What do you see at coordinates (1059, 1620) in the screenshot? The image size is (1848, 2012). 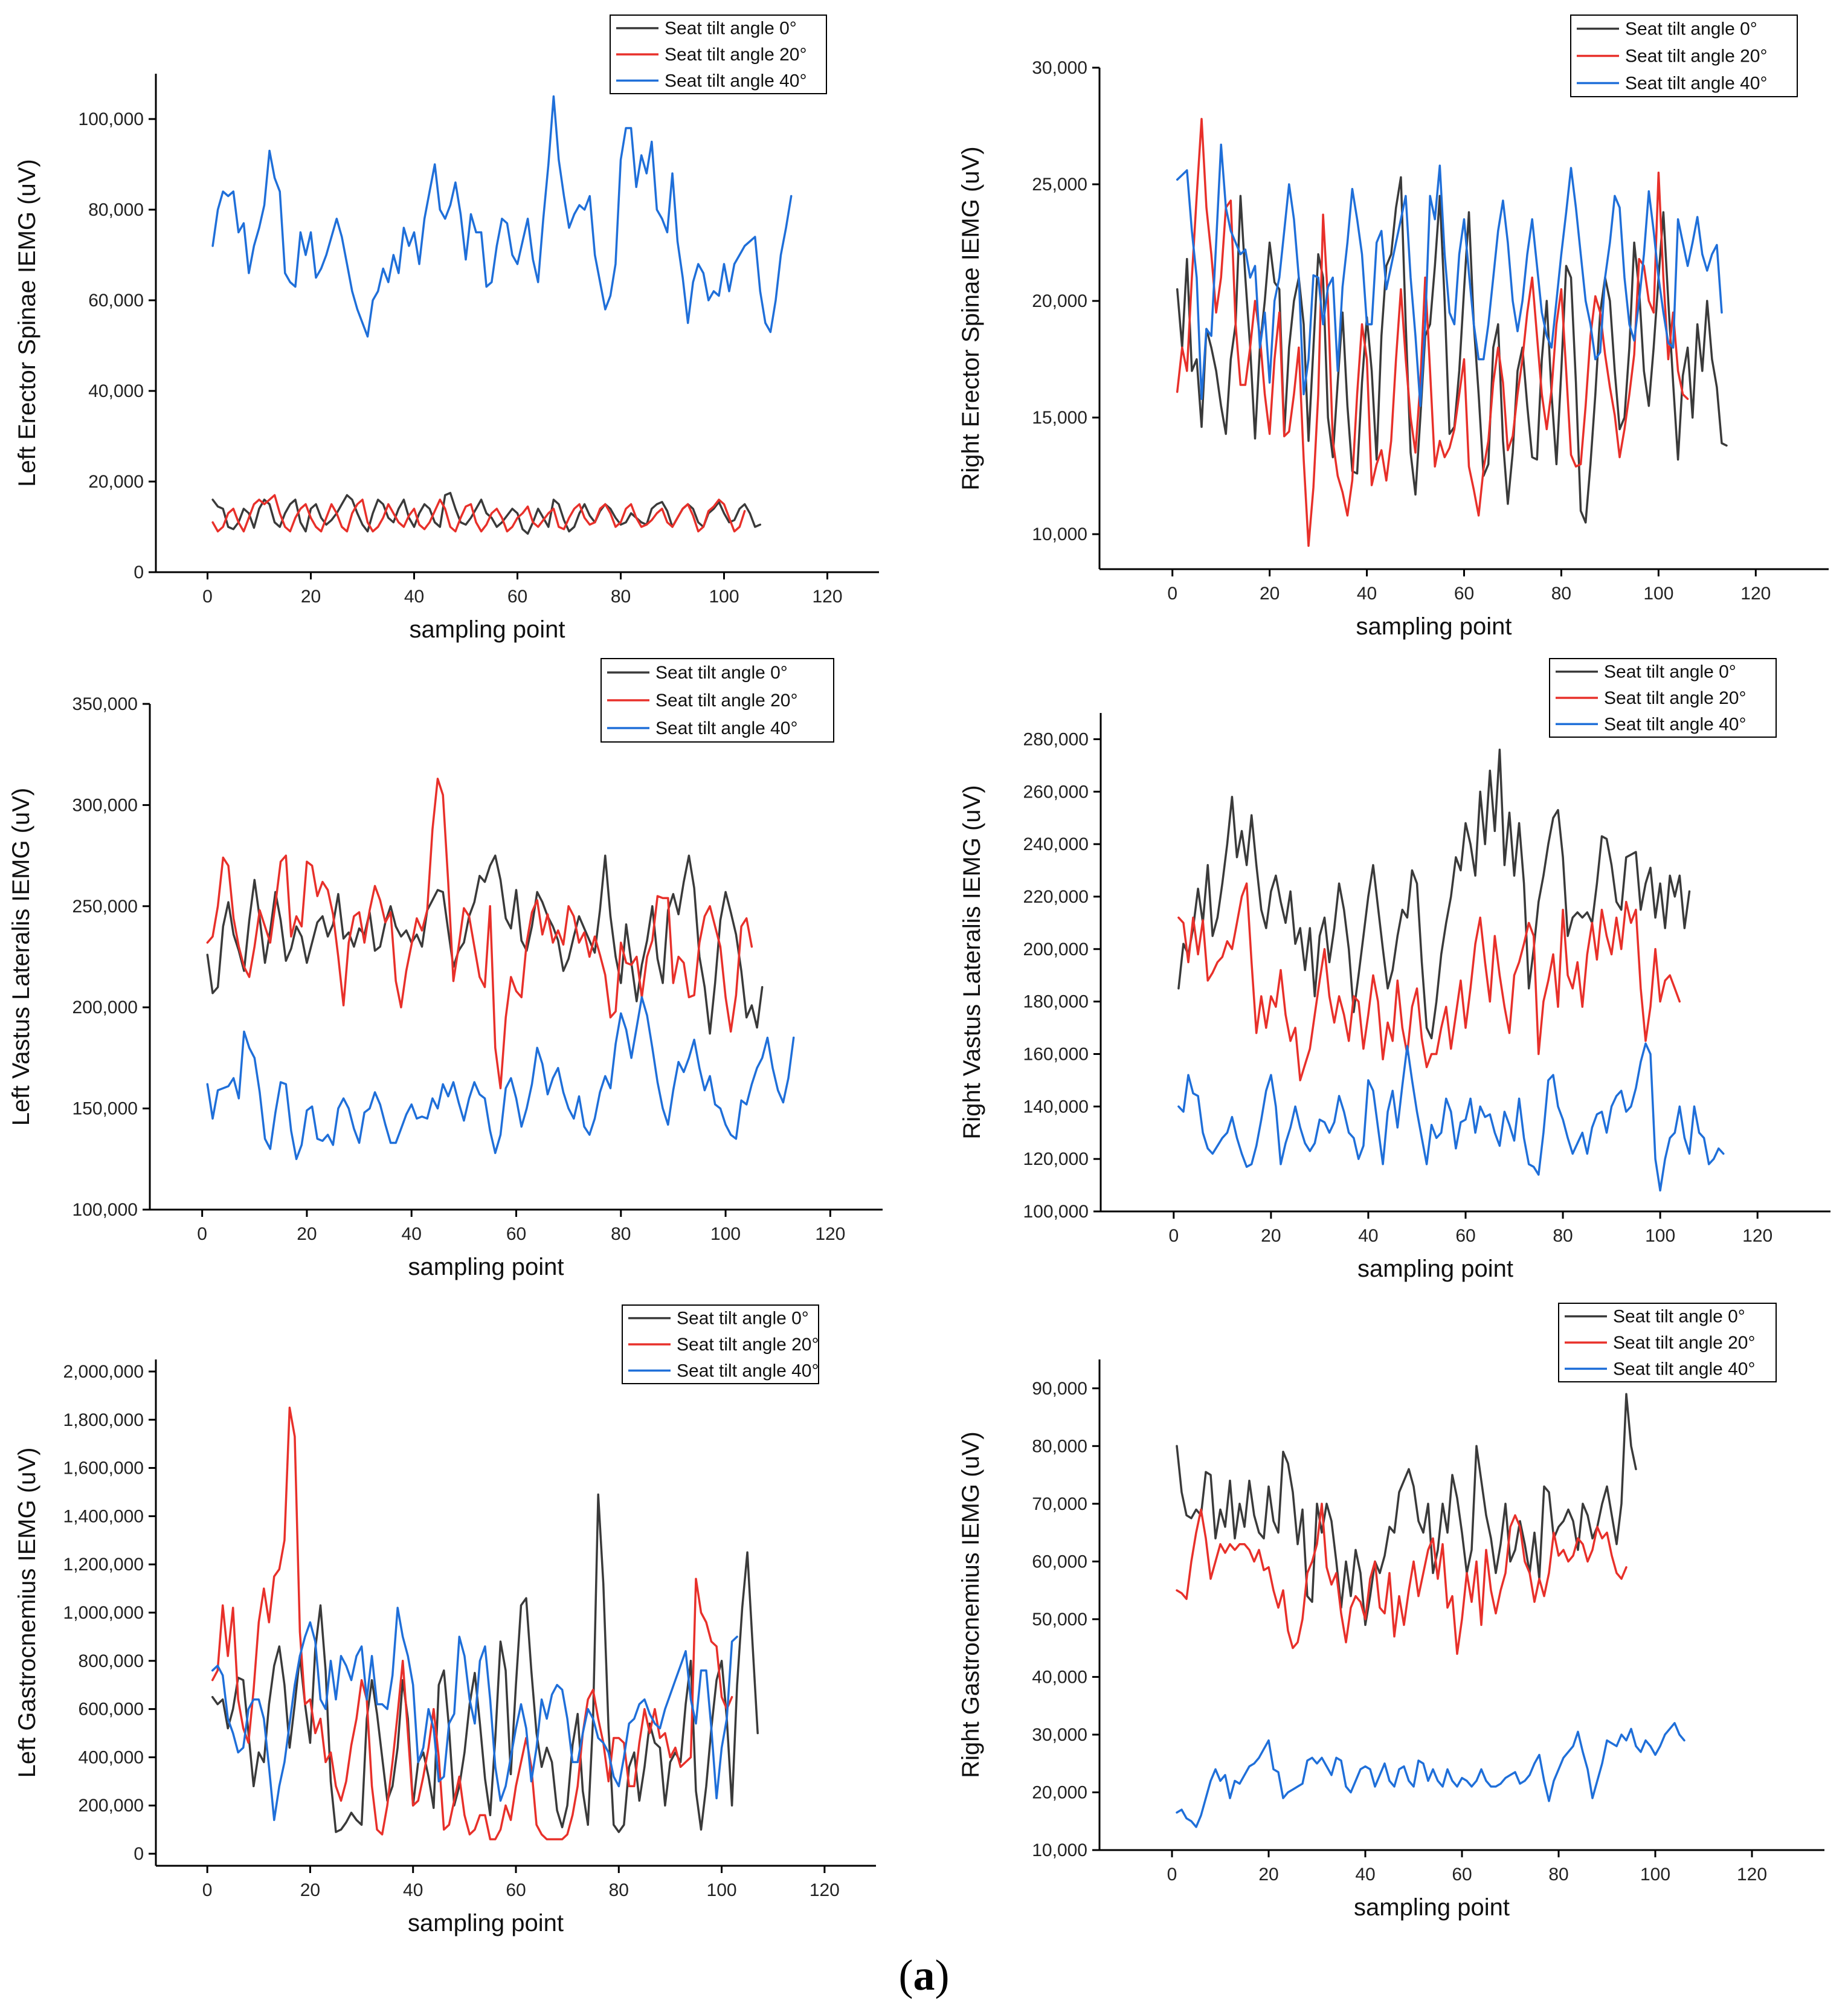 I see `y-tick-label: 50,000` at bounding box center [1059, 1620].